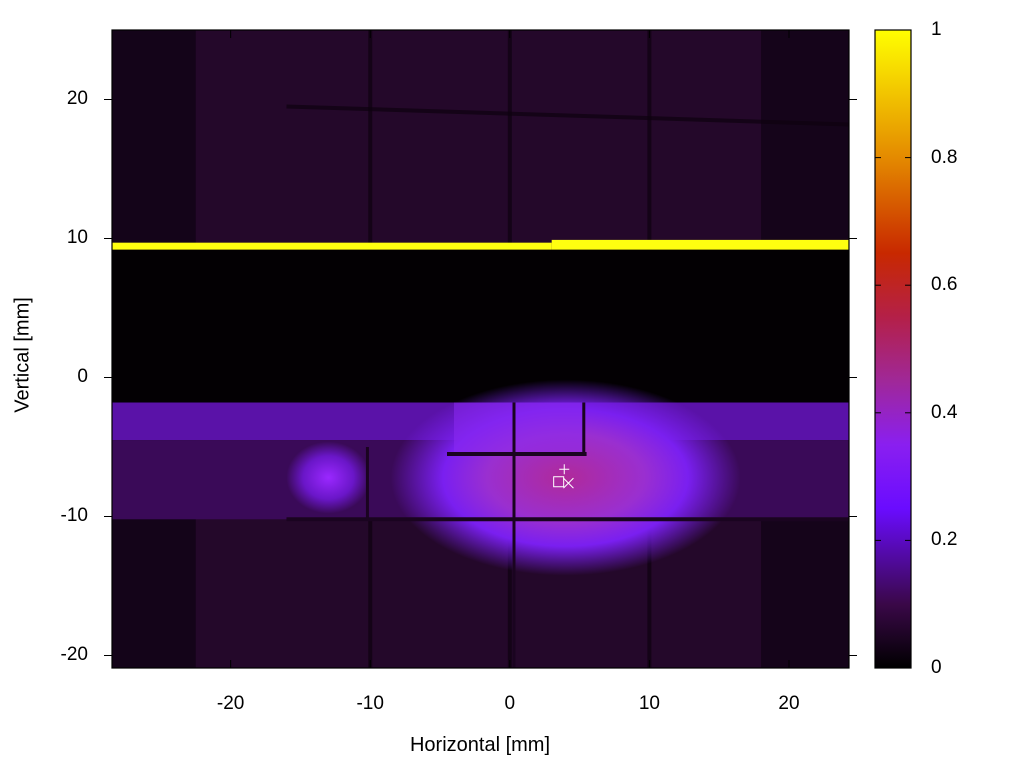  I want to click on x-tick-label: -20, so click(230, 703).